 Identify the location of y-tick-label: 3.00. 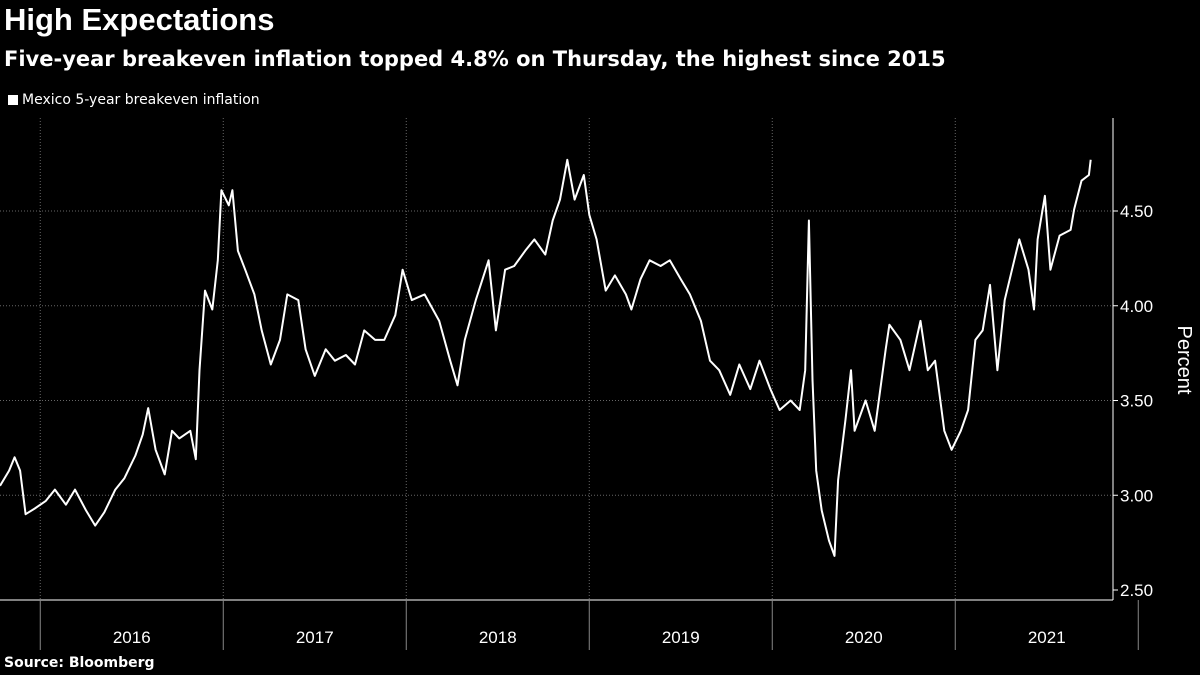
(1136, 495).